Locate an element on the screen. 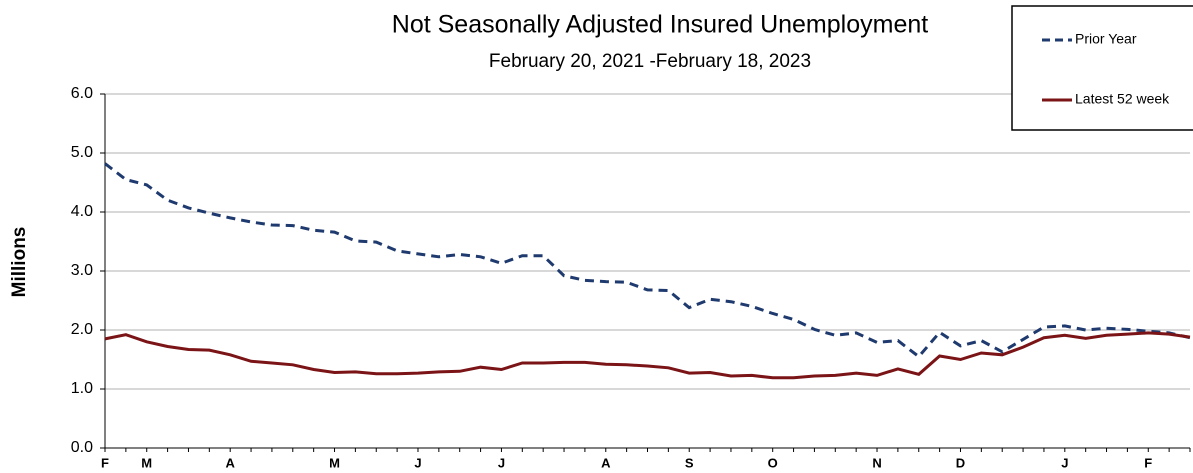  y-tick-label: 0.0 is located at coordinates (82, 447).